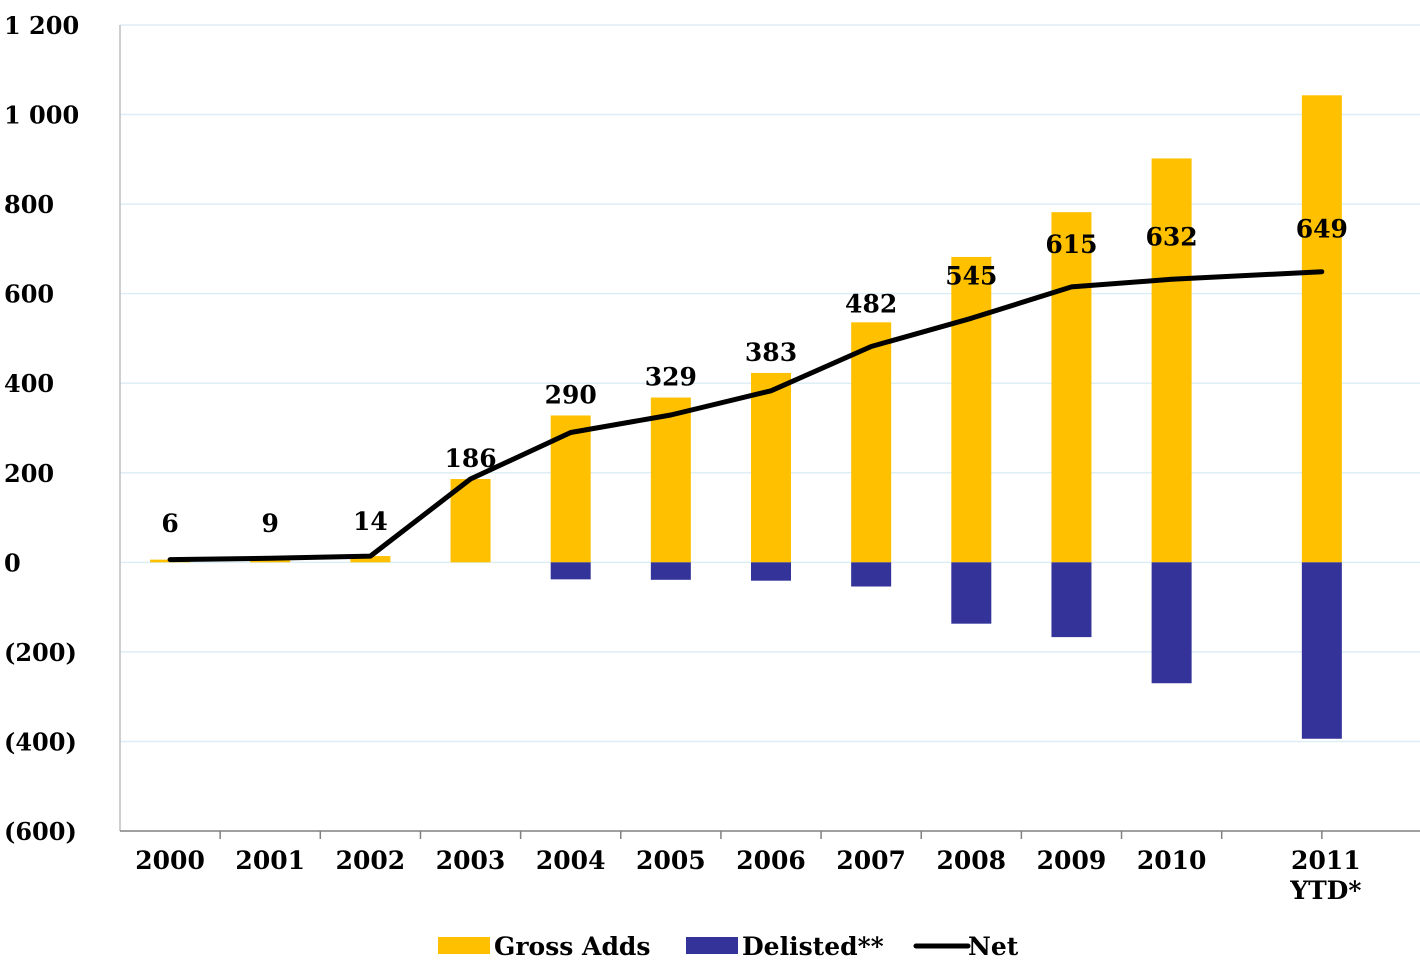  What do you see at coordinates (41, 25) in the screenshot?
I see `y-tick-label: 1 200` at bounding box center [41, 25].